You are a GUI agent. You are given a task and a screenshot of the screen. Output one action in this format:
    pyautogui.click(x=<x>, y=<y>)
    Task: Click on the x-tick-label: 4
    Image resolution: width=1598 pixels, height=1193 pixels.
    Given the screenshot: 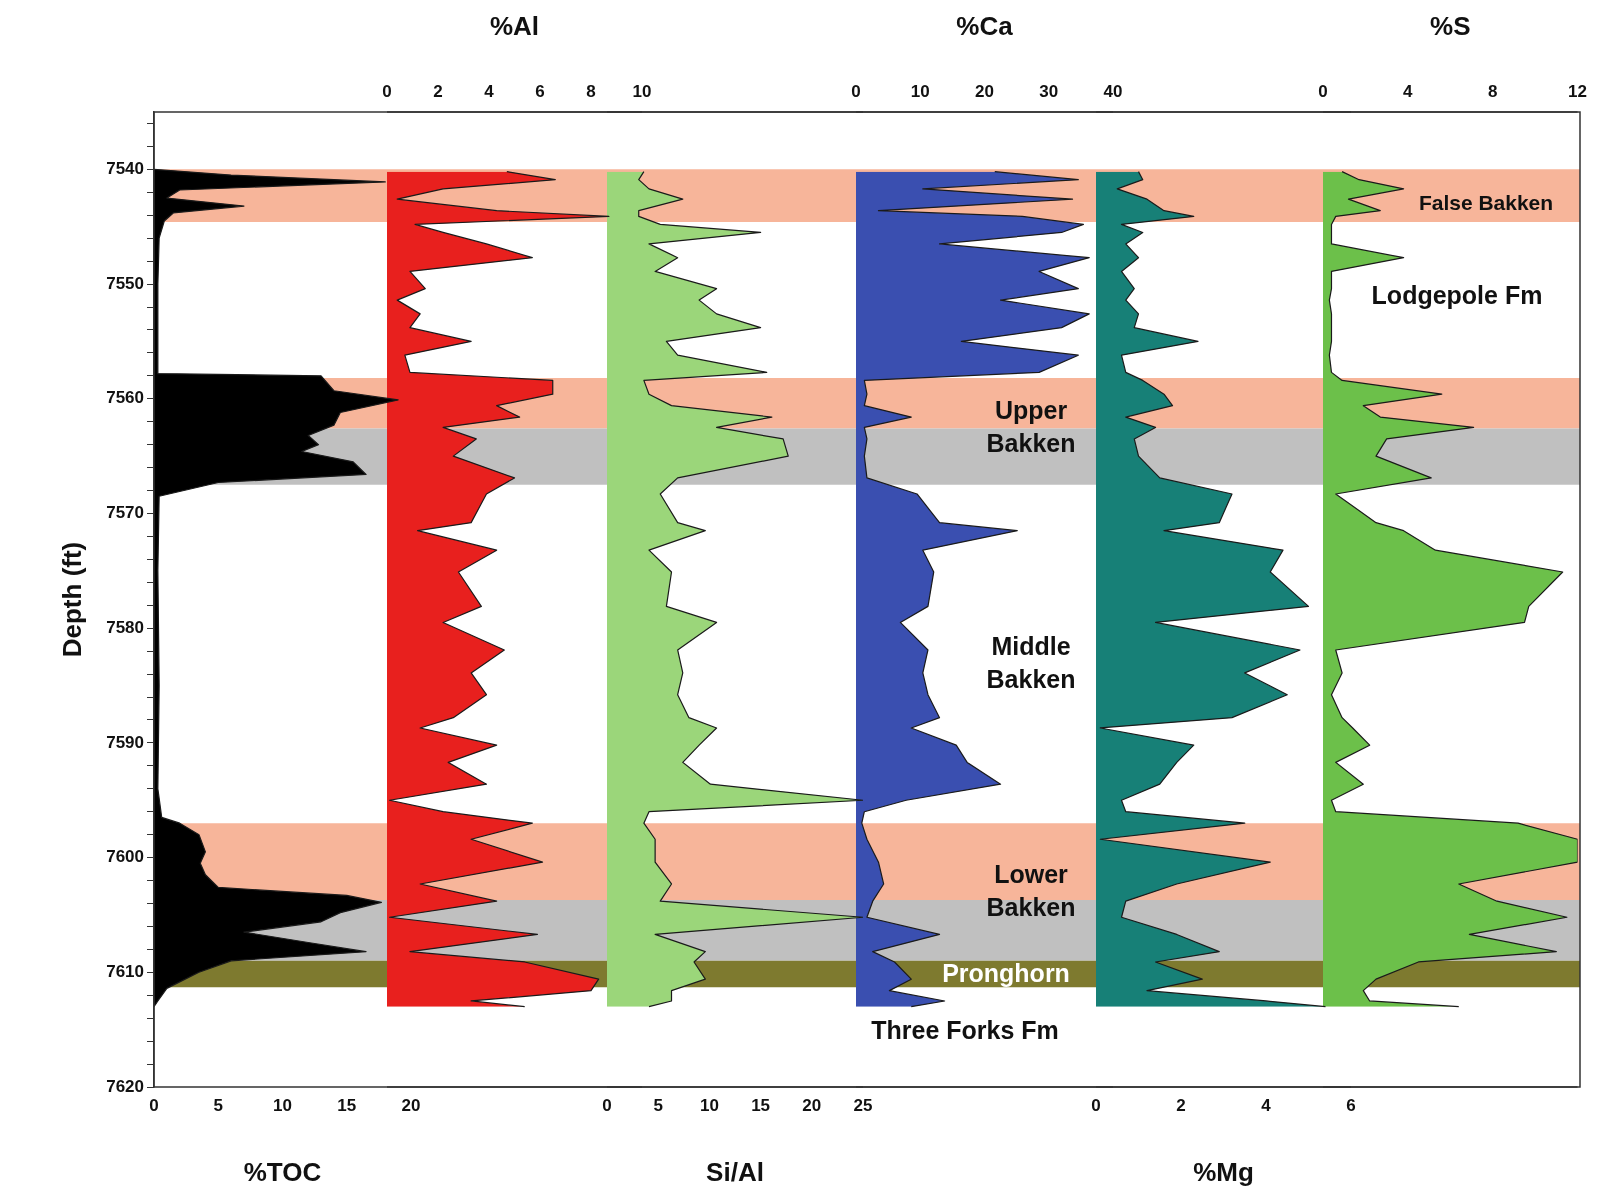 What is the action you would take?
    pyautogui.click(x=1266, y=1105)
    